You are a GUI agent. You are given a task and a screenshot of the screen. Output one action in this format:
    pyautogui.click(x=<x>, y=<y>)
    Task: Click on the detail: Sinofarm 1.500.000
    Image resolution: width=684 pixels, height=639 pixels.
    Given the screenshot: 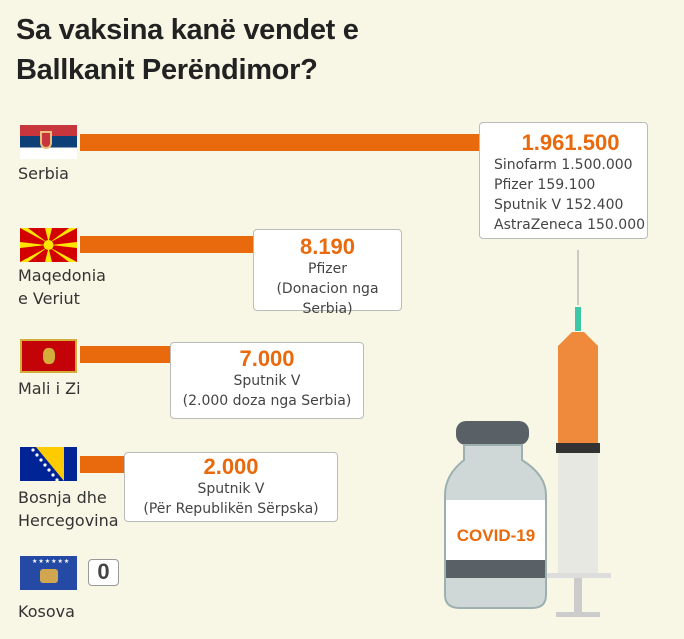 What is the action you would take?
    pyautogui.click(x=563, y=165)
    